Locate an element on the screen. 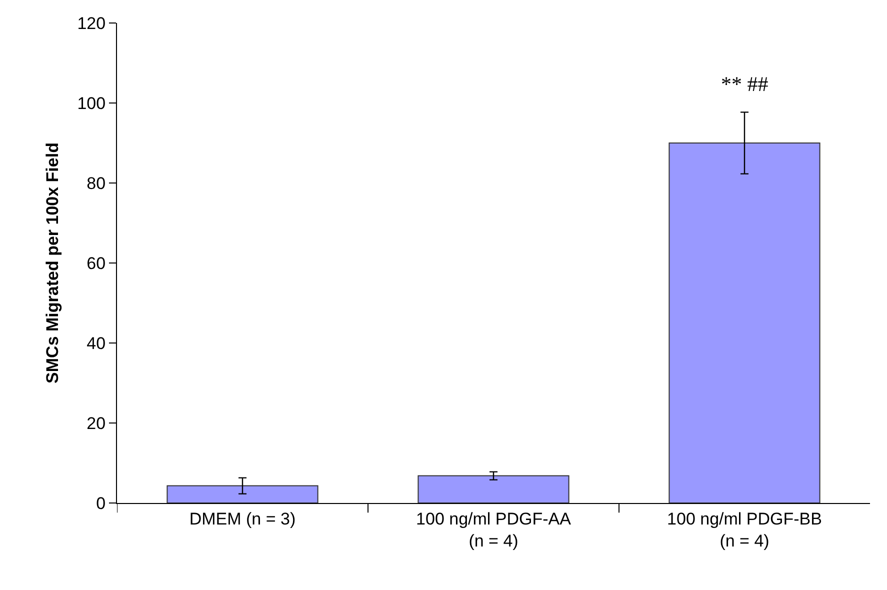 This screenshot has width=887, height=590. annotation: ** ## is located at coordinates (745, 84).